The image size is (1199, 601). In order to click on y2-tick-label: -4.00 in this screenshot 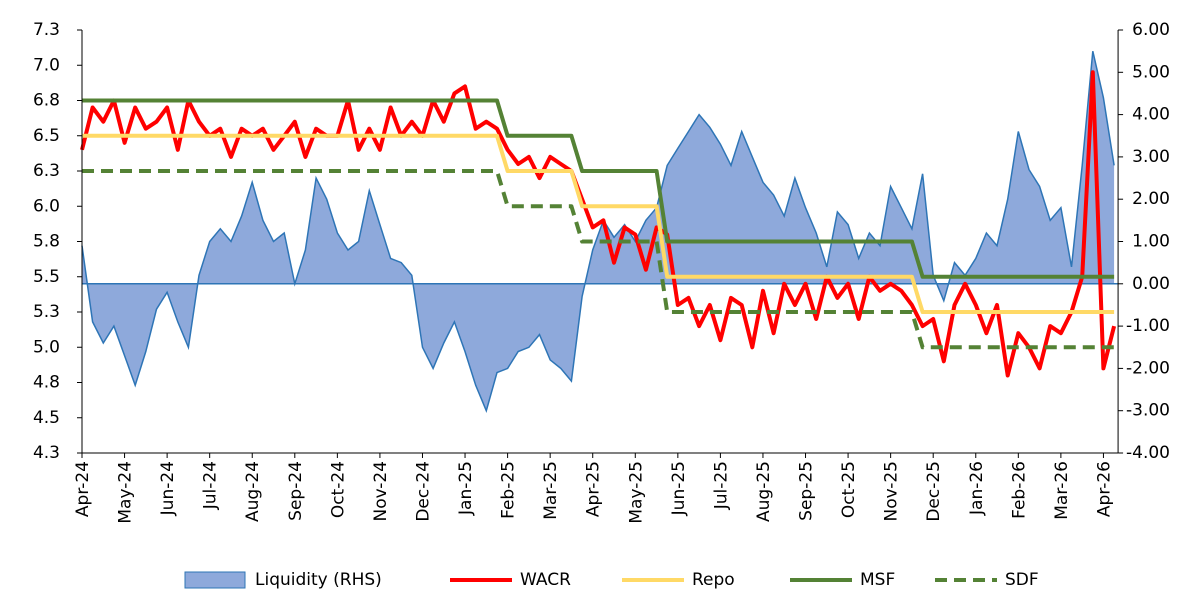, I will do `click(1148, 453)`.